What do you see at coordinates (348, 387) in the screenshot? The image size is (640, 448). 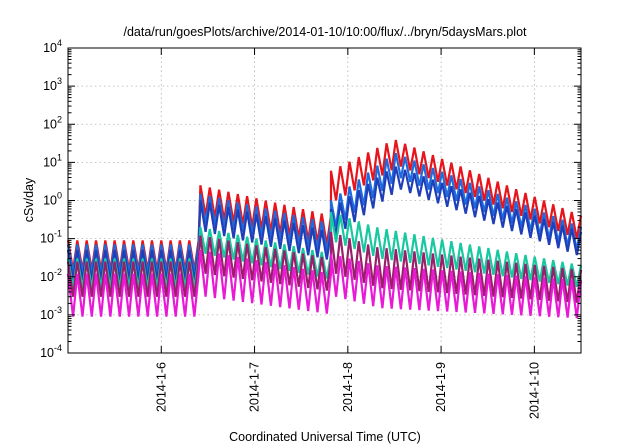 I see `x-tick-label: 2014-1-8` at bounding box center [348, 387].